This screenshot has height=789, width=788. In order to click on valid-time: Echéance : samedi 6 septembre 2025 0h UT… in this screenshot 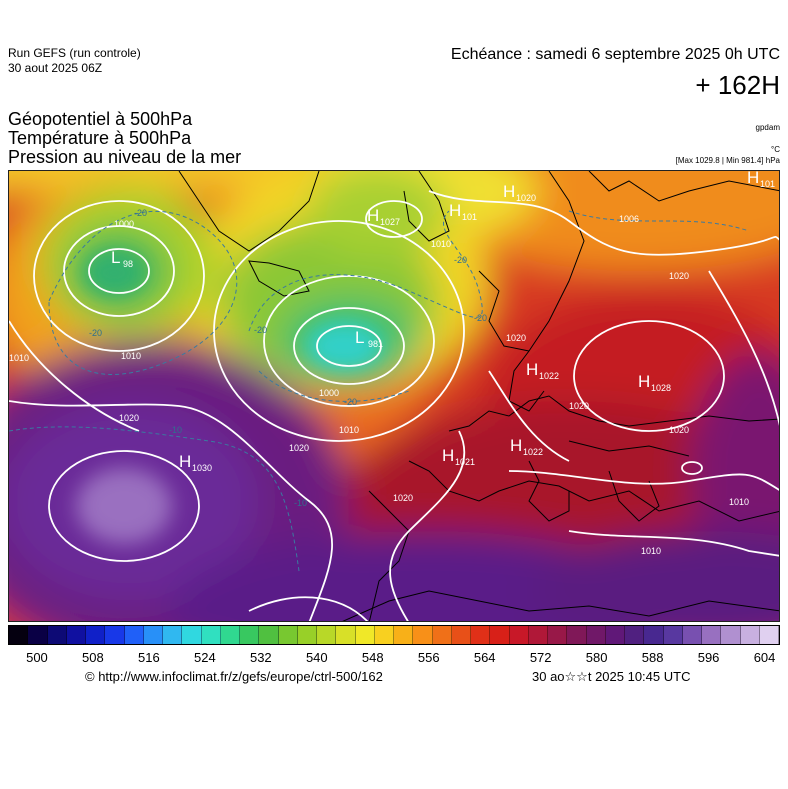, I will do `click(615, 54)`.